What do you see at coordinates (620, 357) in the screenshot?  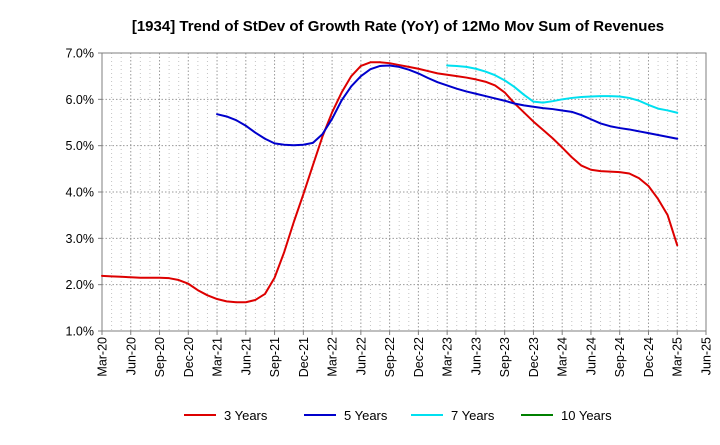 I see `x-tick-label: Sep-24` at bounding box center [620, 357].